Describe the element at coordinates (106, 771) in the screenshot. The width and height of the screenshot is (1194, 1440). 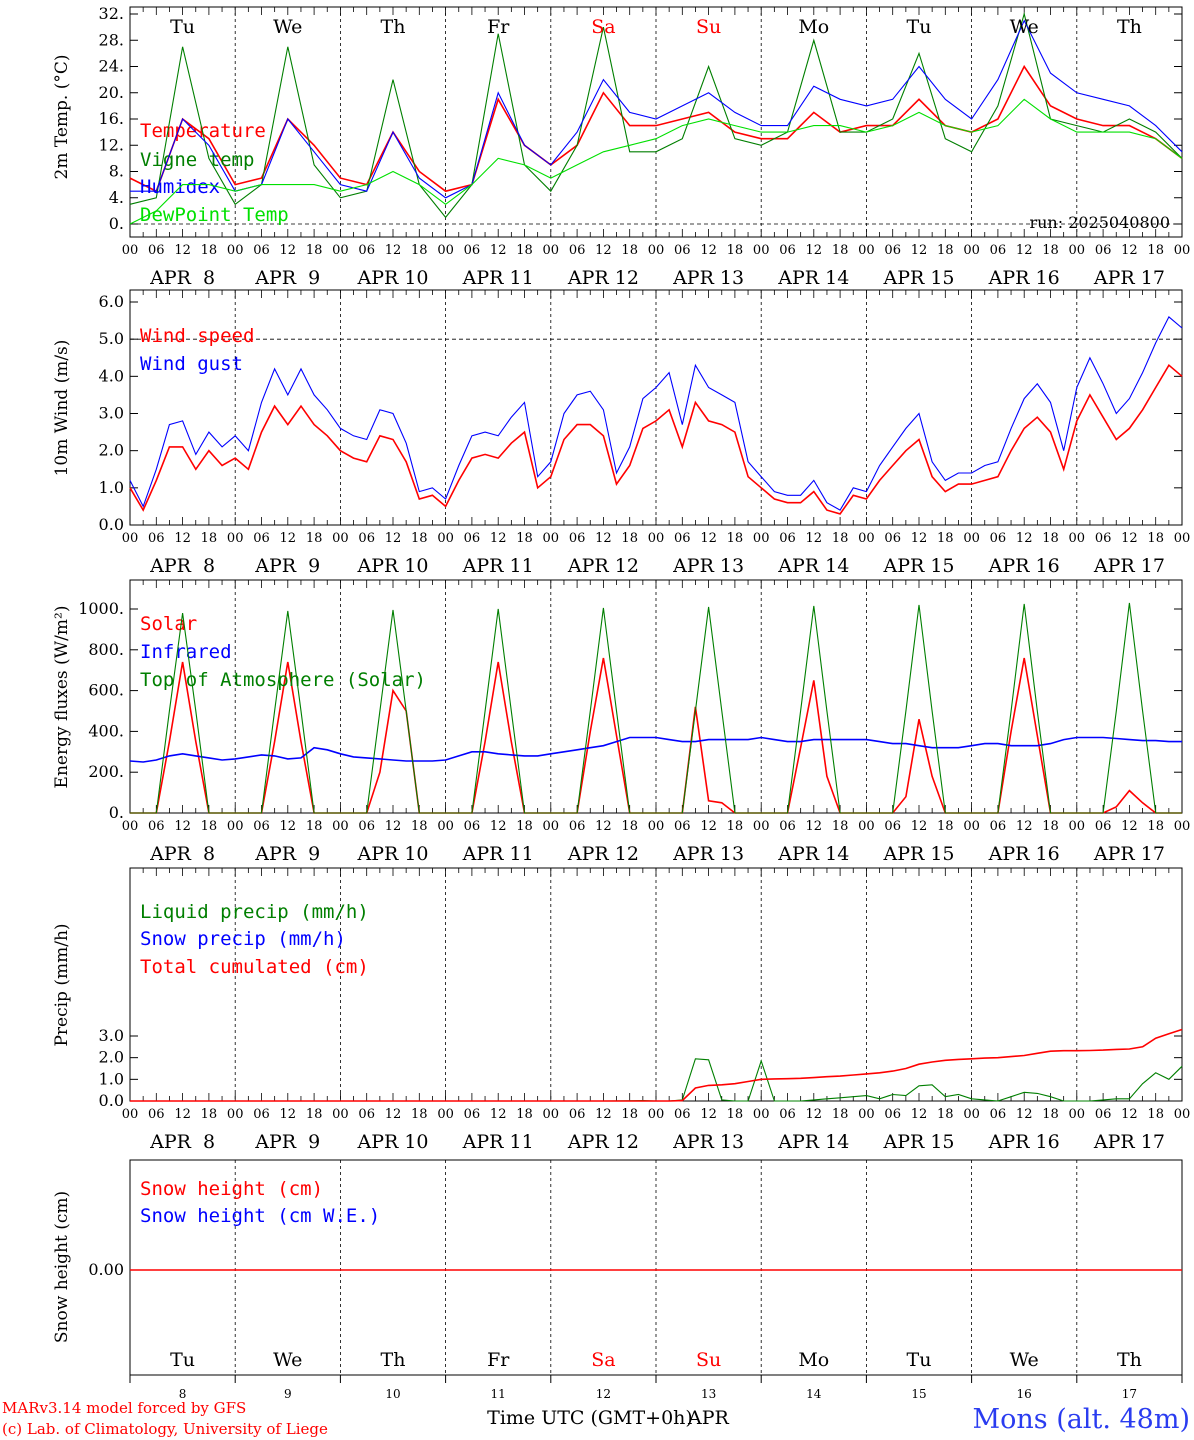
I see `y-tick-label: 200.` at that location.